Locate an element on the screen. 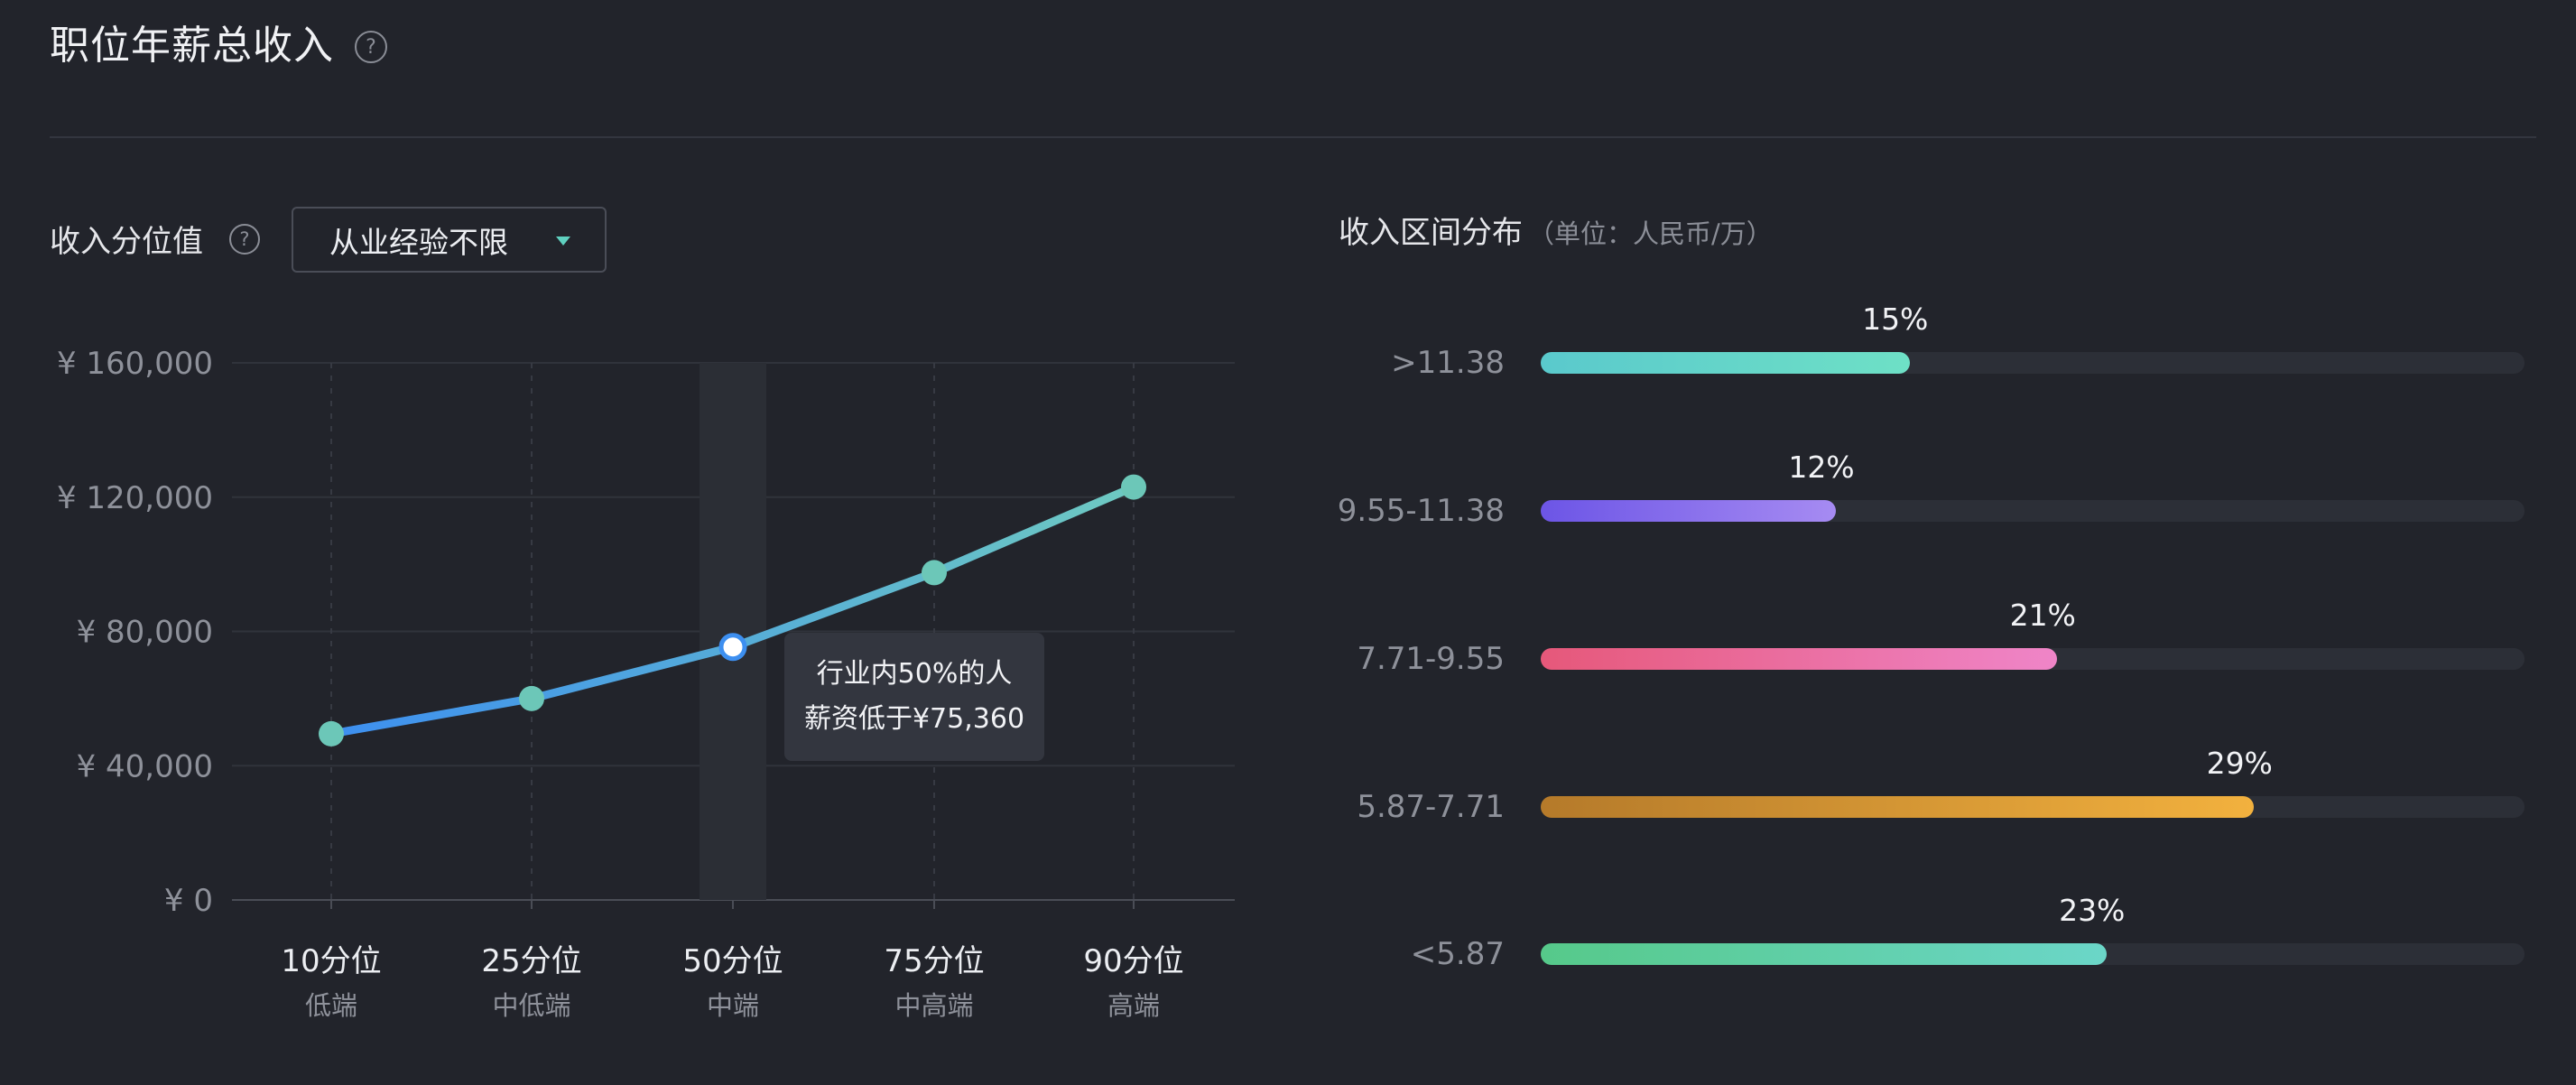  data-point-highlighted is located at coordinates (732, 647).